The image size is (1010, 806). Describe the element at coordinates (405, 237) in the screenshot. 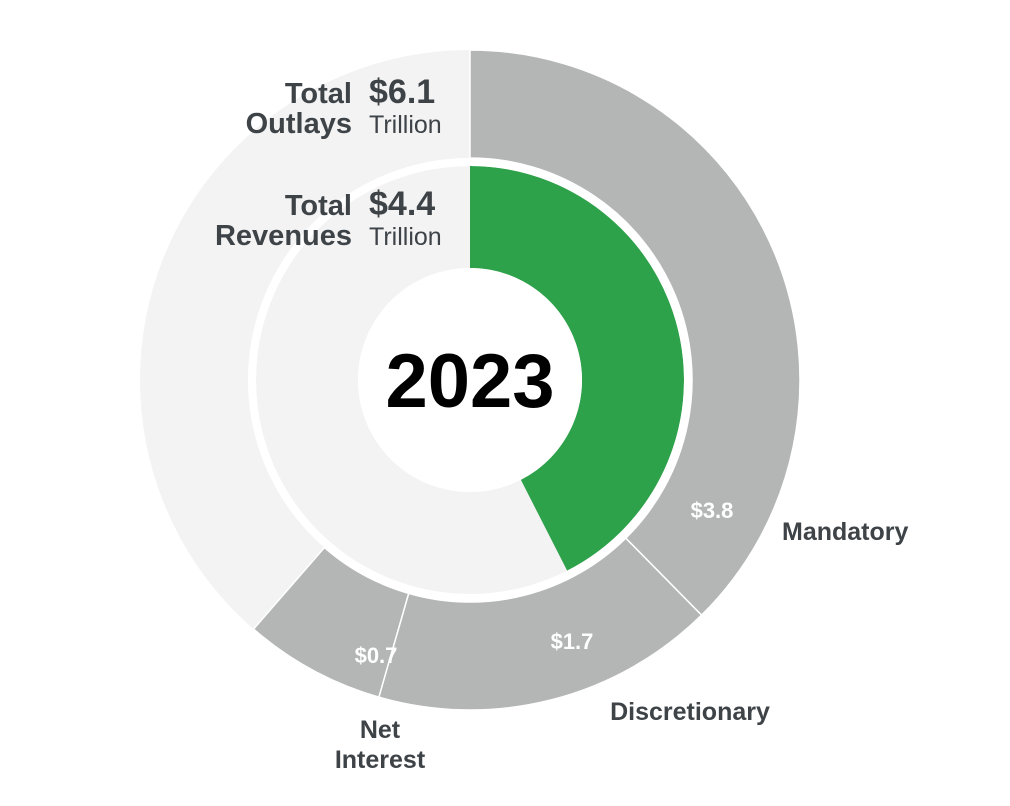

I see `total-revenues-unit: Trillion` at that location.